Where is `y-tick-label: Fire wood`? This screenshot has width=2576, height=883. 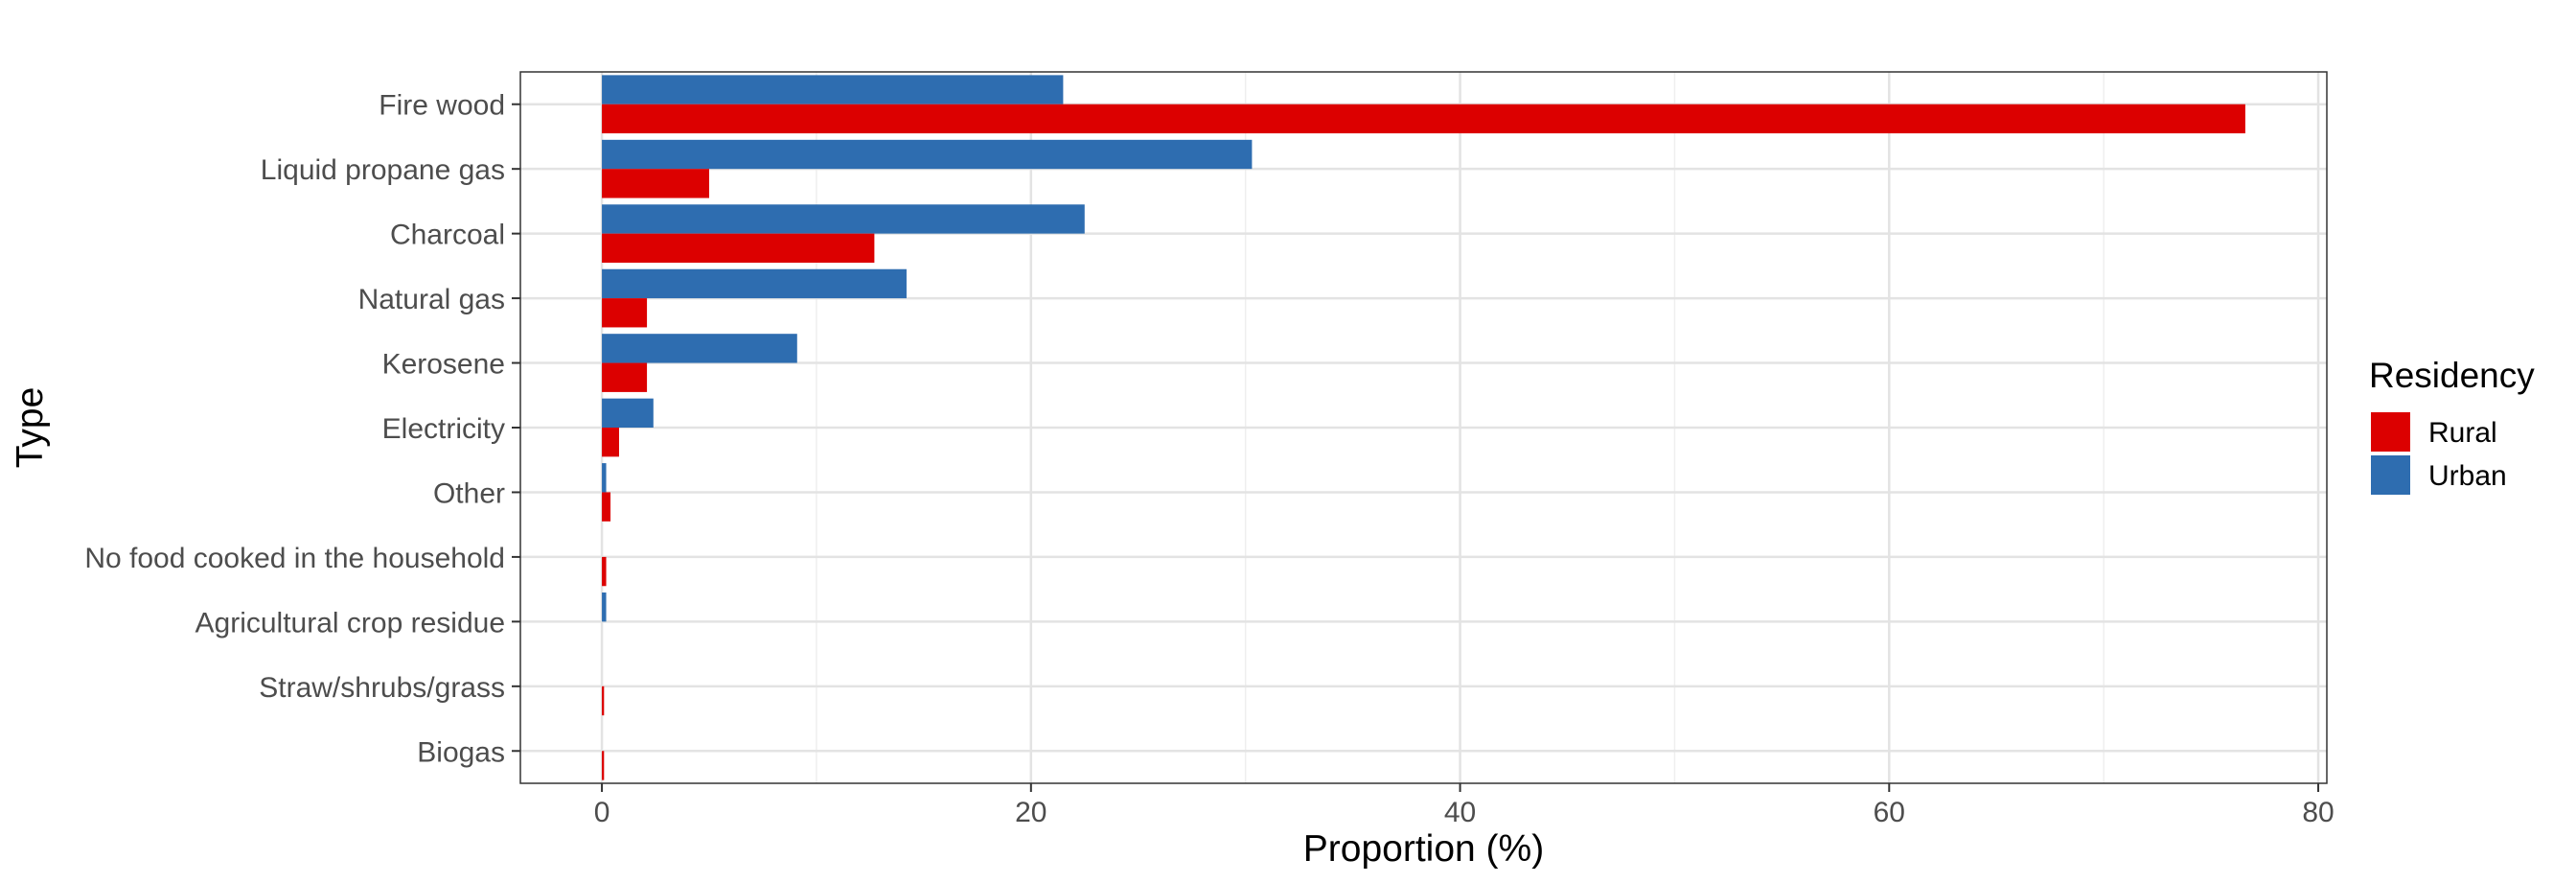
y-tick-label: Fire wood is located at coordinates (442, 106).